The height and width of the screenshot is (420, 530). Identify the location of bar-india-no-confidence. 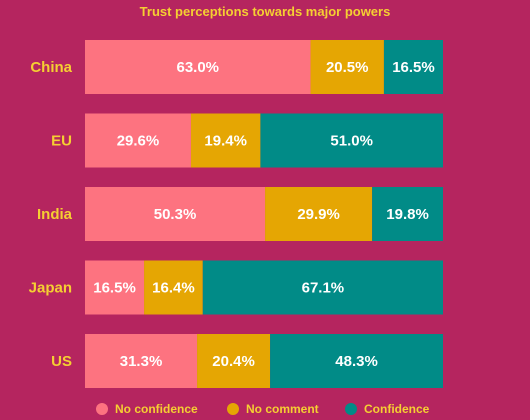
(175, 214).